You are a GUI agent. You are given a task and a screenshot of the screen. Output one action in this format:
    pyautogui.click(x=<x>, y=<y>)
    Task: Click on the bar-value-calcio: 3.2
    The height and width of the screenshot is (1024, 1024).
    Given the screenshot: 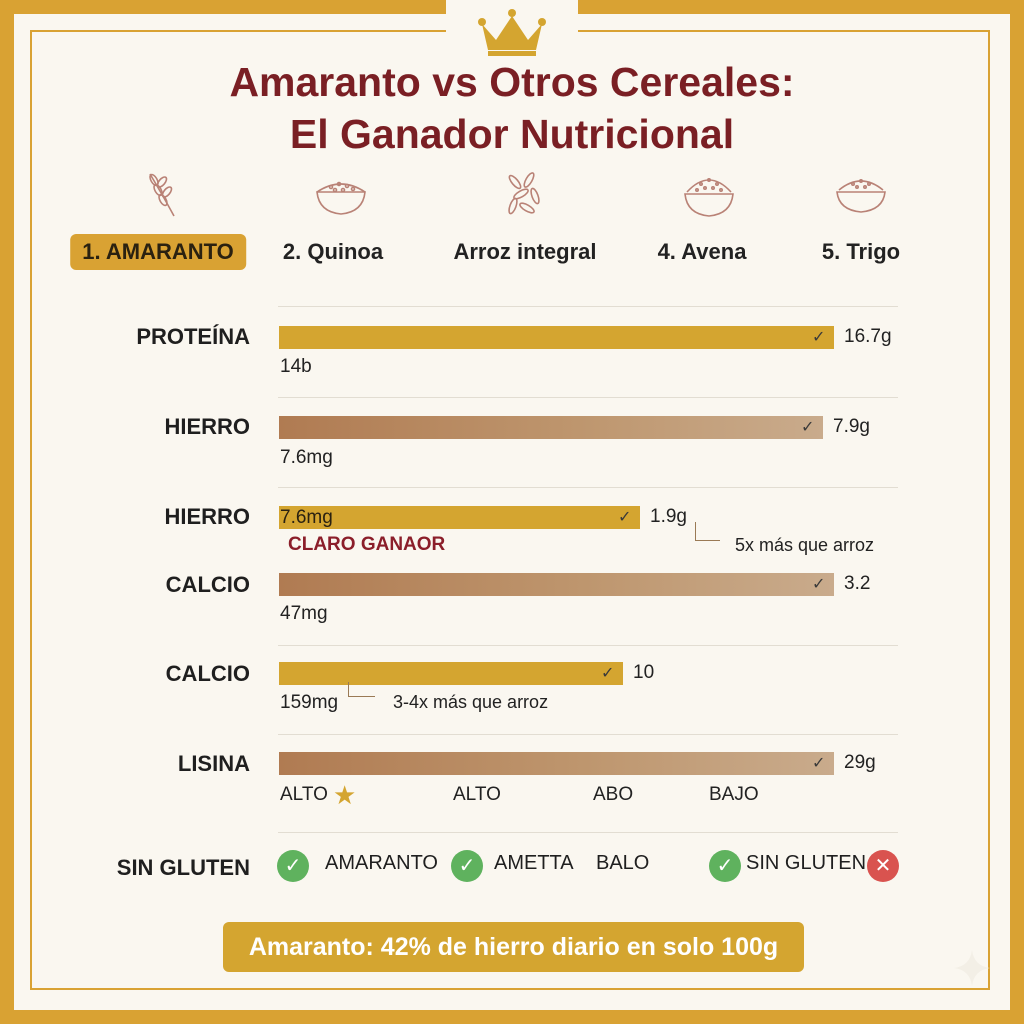 What is the action you would take?
    pyautogui.click(x=857, y=583)
    